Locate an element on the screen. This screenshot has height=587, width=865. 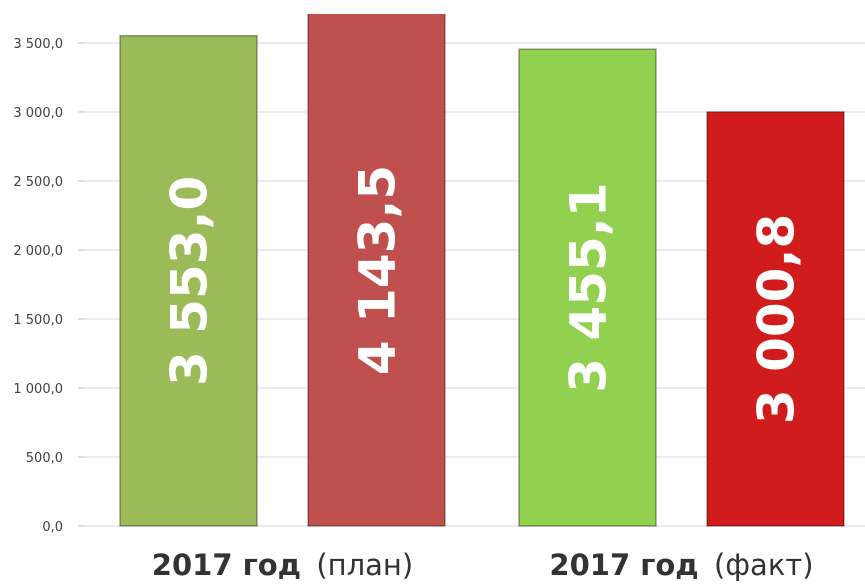
value-label: 4 143,5 is located at coordinates (378, 270).